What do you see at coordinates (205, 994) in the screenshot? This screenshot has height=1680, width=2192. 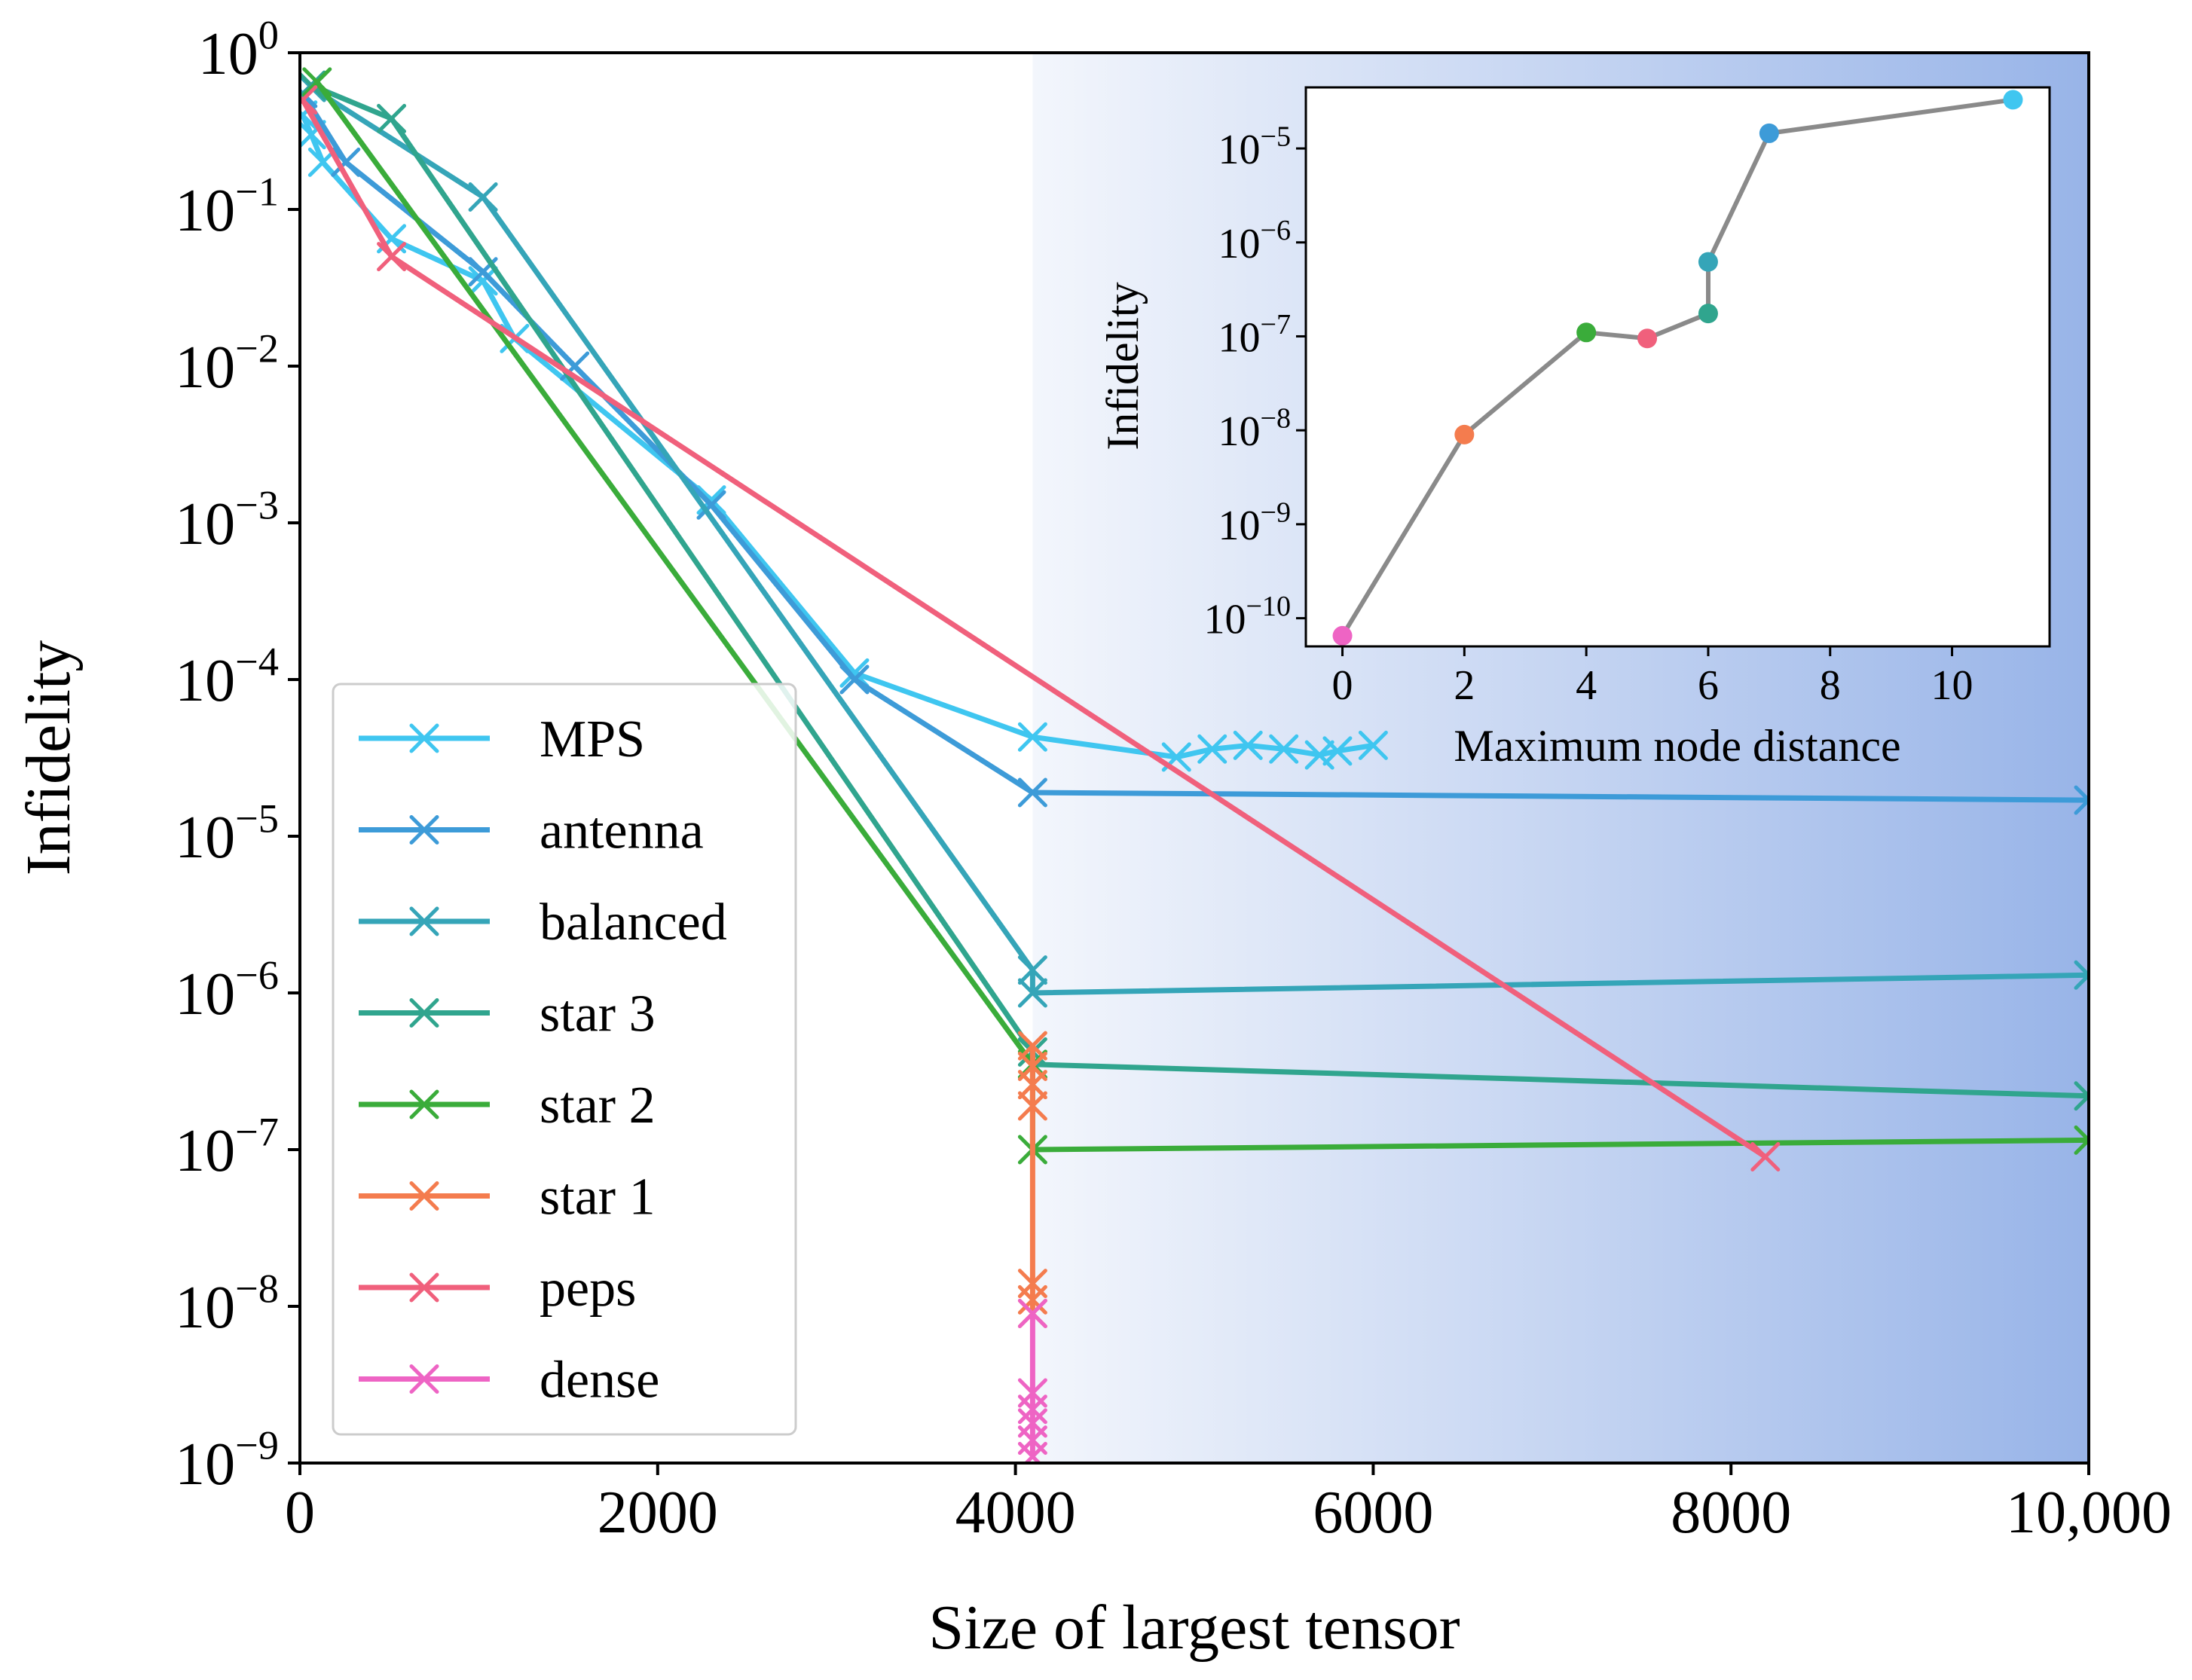 I see `main-y-tick-label-6-base: 10` at bounding box center [205, 994].